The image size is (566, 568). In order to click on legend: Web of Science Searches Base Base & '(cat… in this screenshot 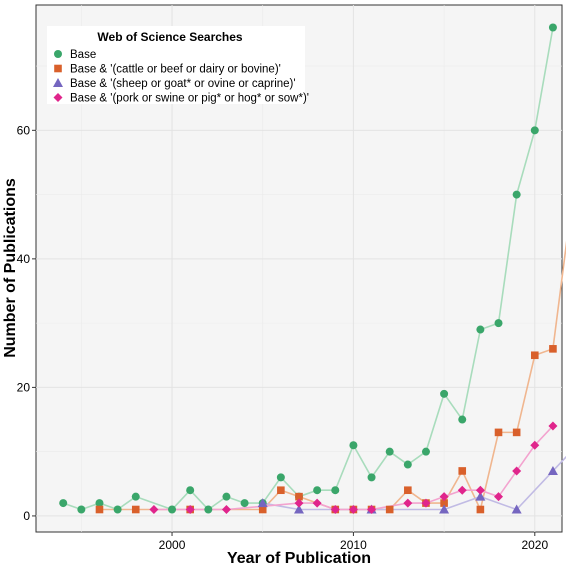, I will do `click(178, 65)`.